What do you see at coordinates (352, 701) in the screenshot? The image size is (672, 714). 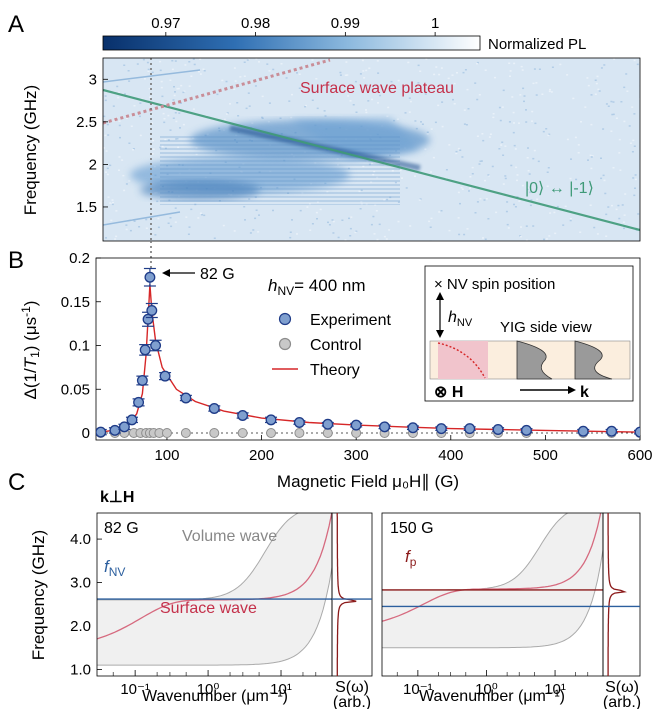 I see `spectrum-unit-82g: (arb.)` at bounding box center [352, 701].